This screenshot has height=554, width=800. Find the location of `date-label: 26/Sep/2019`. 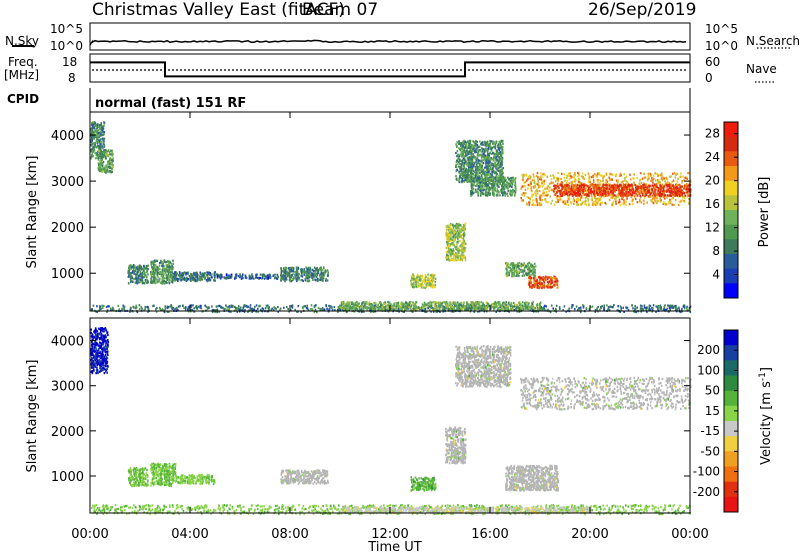

date-label: 26/Sep/2019 is located at coordinates (642, 10).